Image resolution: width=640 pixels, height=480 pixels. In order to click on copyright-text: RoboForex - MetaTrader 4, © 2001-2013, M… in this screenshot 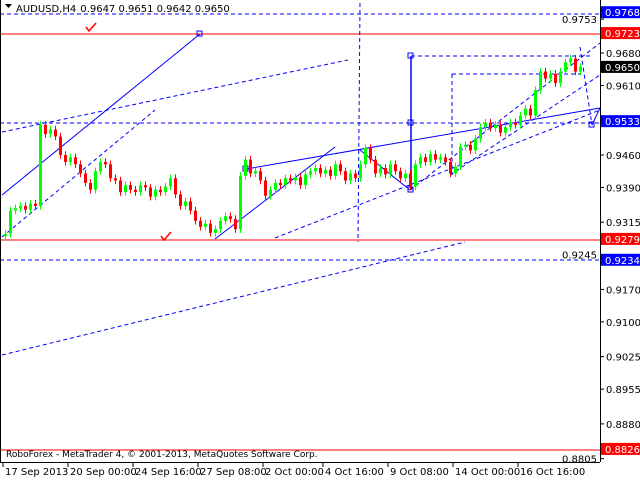, I will do `click(162, 455)`.